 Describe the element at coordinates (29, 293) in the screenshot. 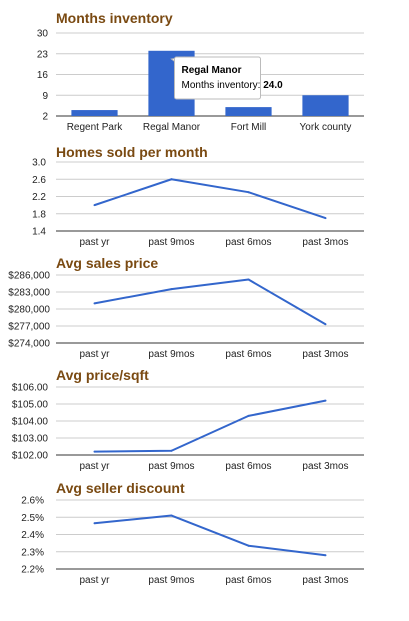

I see `y-tick-label: $283,000` at that location.